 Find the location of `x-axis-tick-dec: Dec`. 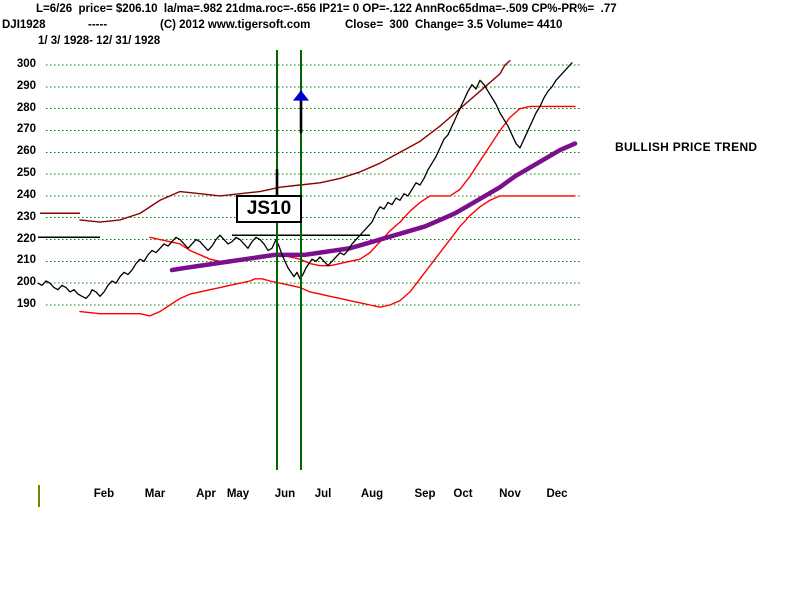

x-axis-tick-dec: Dec is located at coordinates (557, 494).